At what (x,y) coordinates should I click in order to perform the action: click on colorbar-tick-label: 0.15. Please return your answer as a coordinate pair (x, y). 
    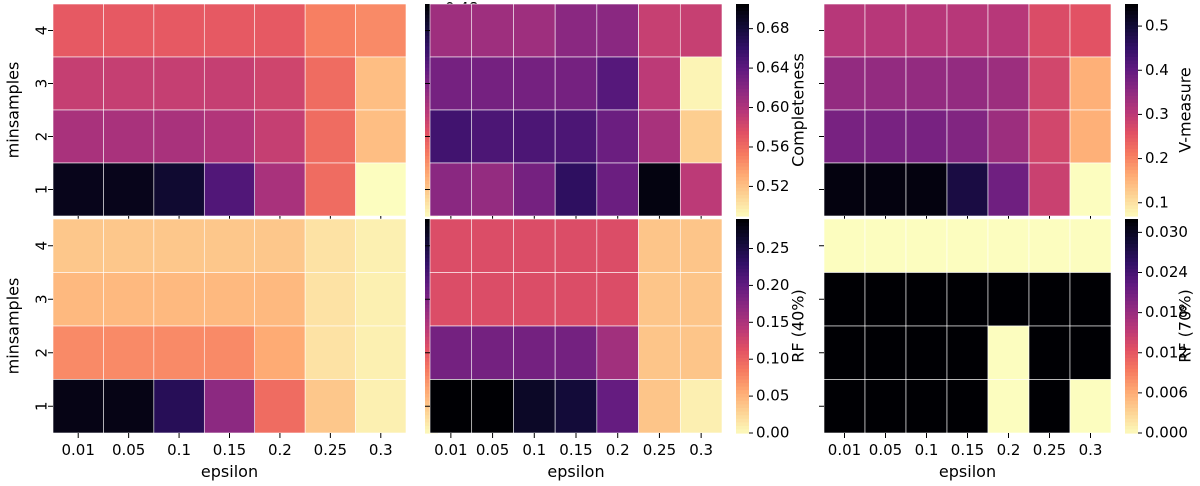
    Looking at the image, I should click on (772, 322).